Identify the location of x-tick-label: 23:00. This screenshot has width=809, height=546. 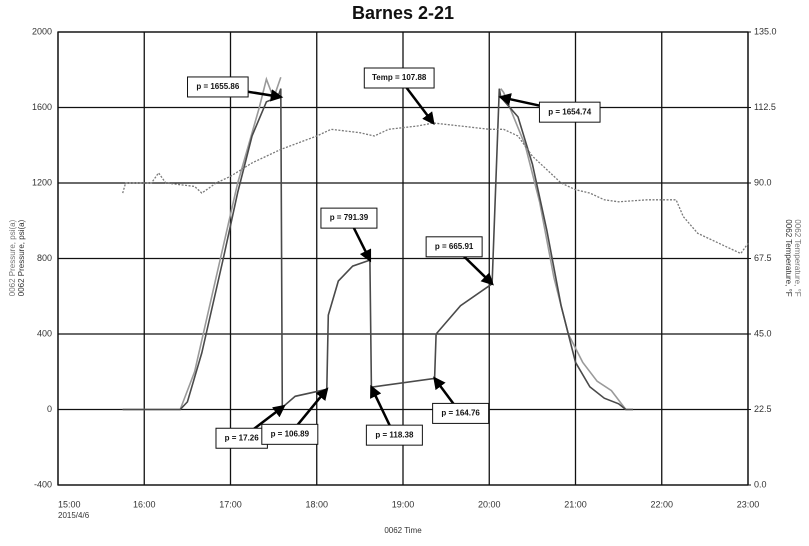
(748, 504).